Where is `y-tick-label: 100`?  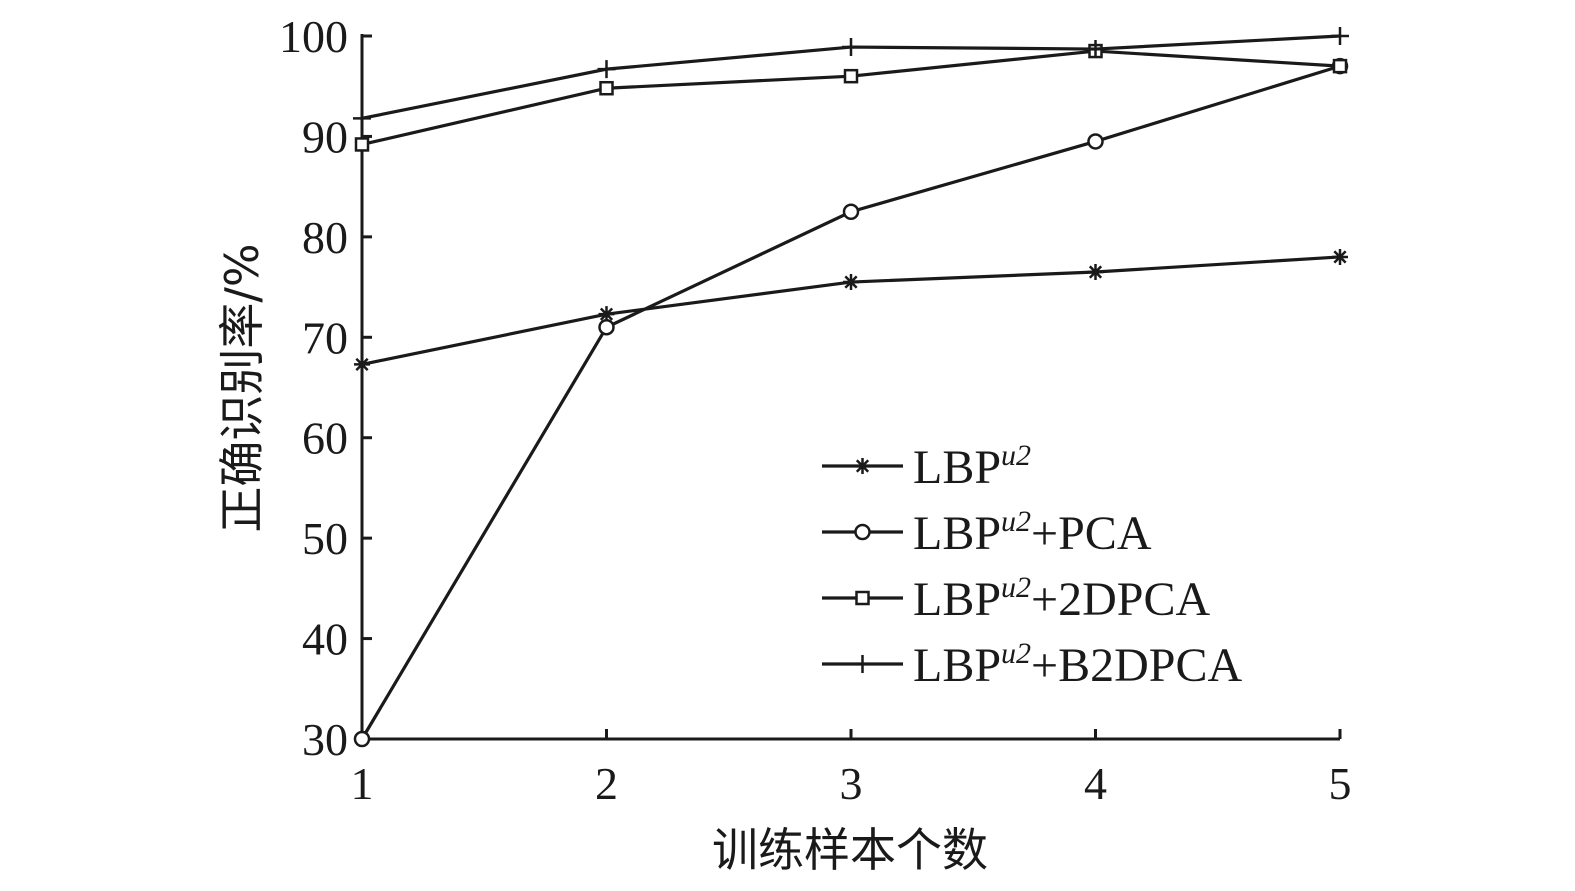 y-tick-label: 100 is located at coordinates (313, 36).